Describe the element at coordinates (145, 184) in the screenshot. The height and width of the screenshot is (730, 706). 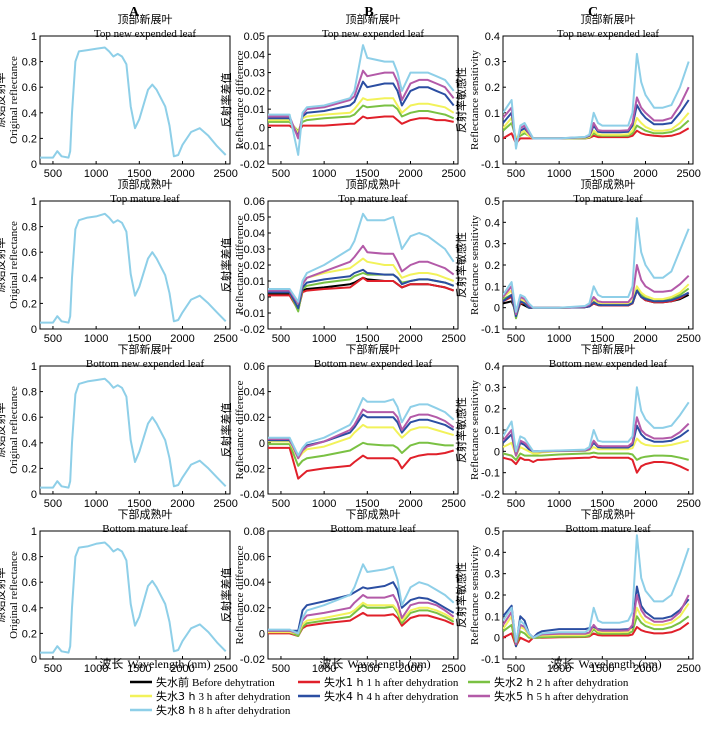
I see `panel-title-cn: 顶部成熟叶` at that location.